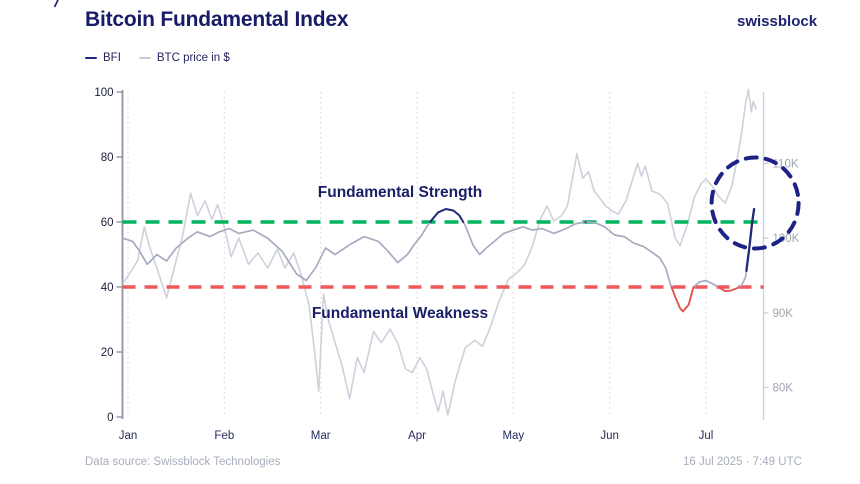 This screenshot has width=860, height=484. I want to click on y-left-tick-40: 40, so click(107, 288).